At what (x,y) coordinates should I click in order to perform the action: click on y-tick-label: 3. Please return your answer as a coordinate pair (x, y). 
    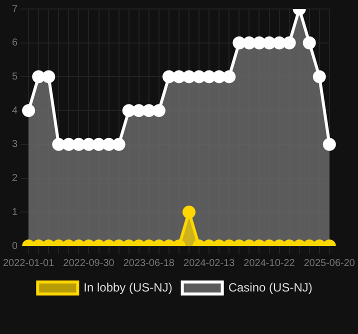
    Looking at the image, I should click on (15, 144).